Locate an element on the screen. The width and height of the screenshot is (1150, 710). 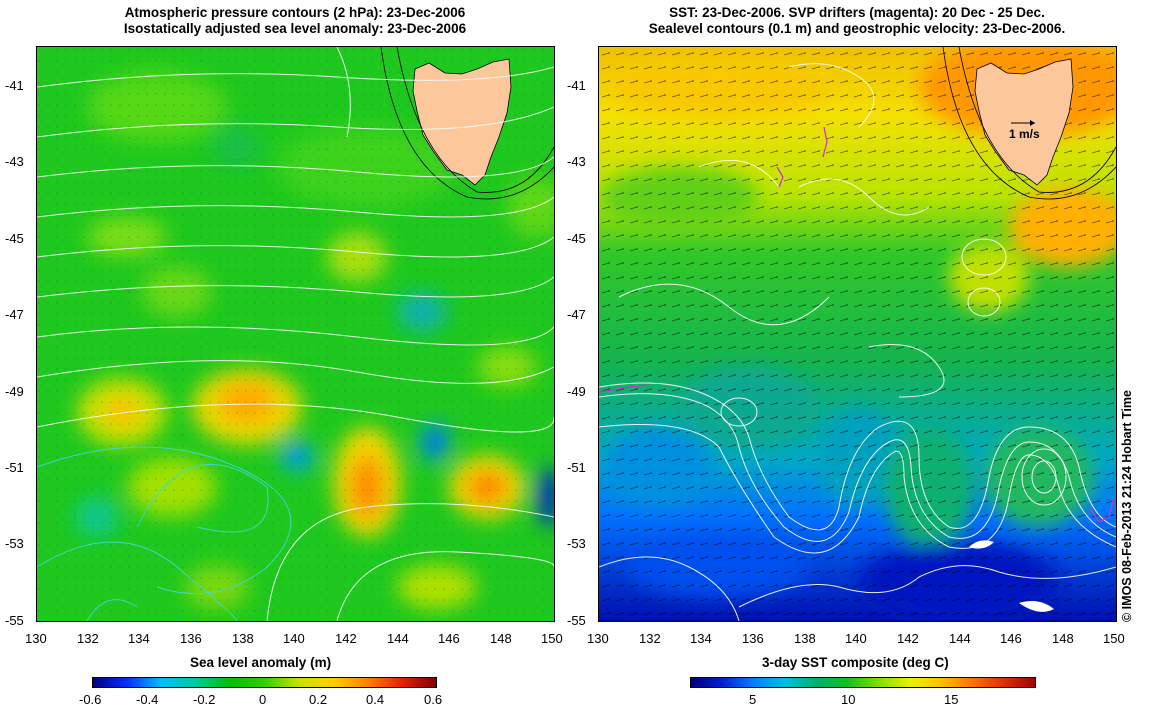
right-colorbar is located at coordinates (863, 682).